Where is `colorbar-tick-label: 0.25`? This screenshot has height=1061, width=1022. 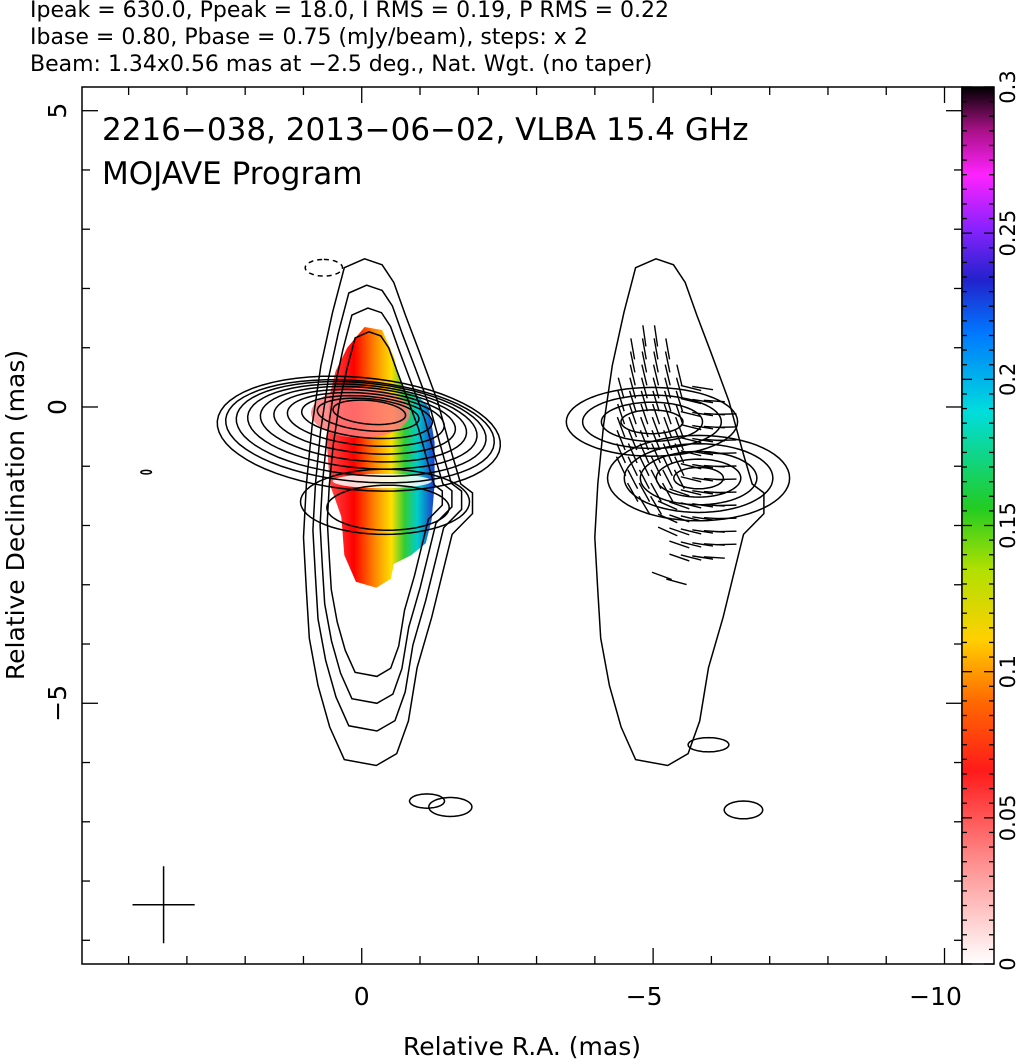 colorbar-tick-label: 0.25 is located at coordinates (1008, 233).